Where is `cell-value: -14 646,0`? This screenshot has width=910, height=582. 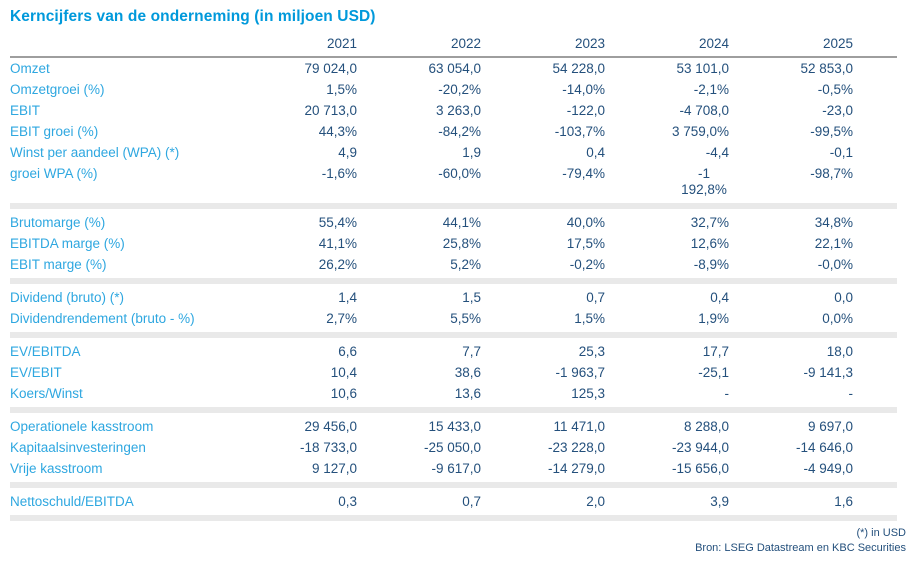 cell-value: -14 646,0 is located at coordinates (791, 447).